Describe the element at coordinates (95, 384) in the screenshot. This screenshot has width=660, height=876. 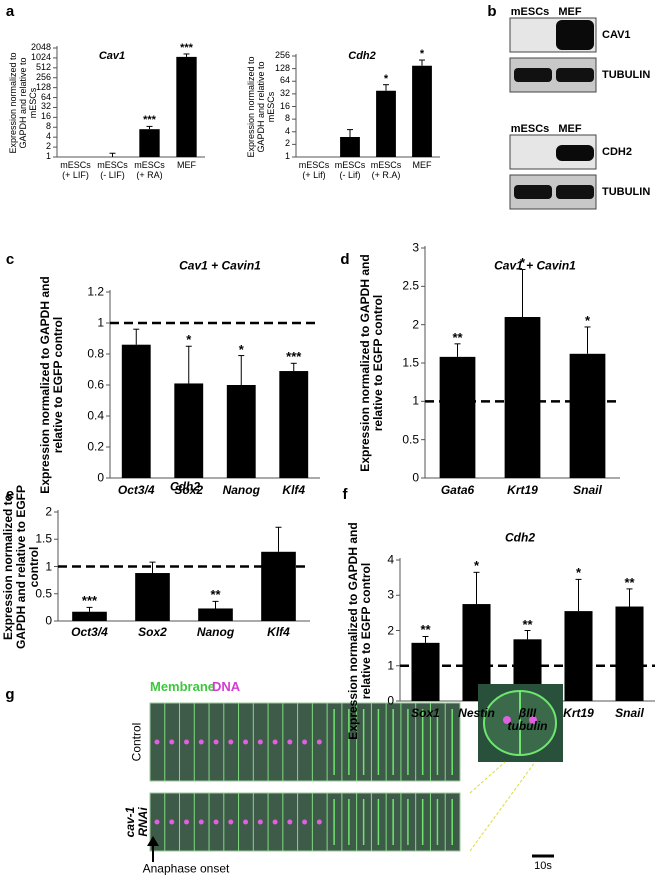
I see `y-tick-label: 0.6` at that location.